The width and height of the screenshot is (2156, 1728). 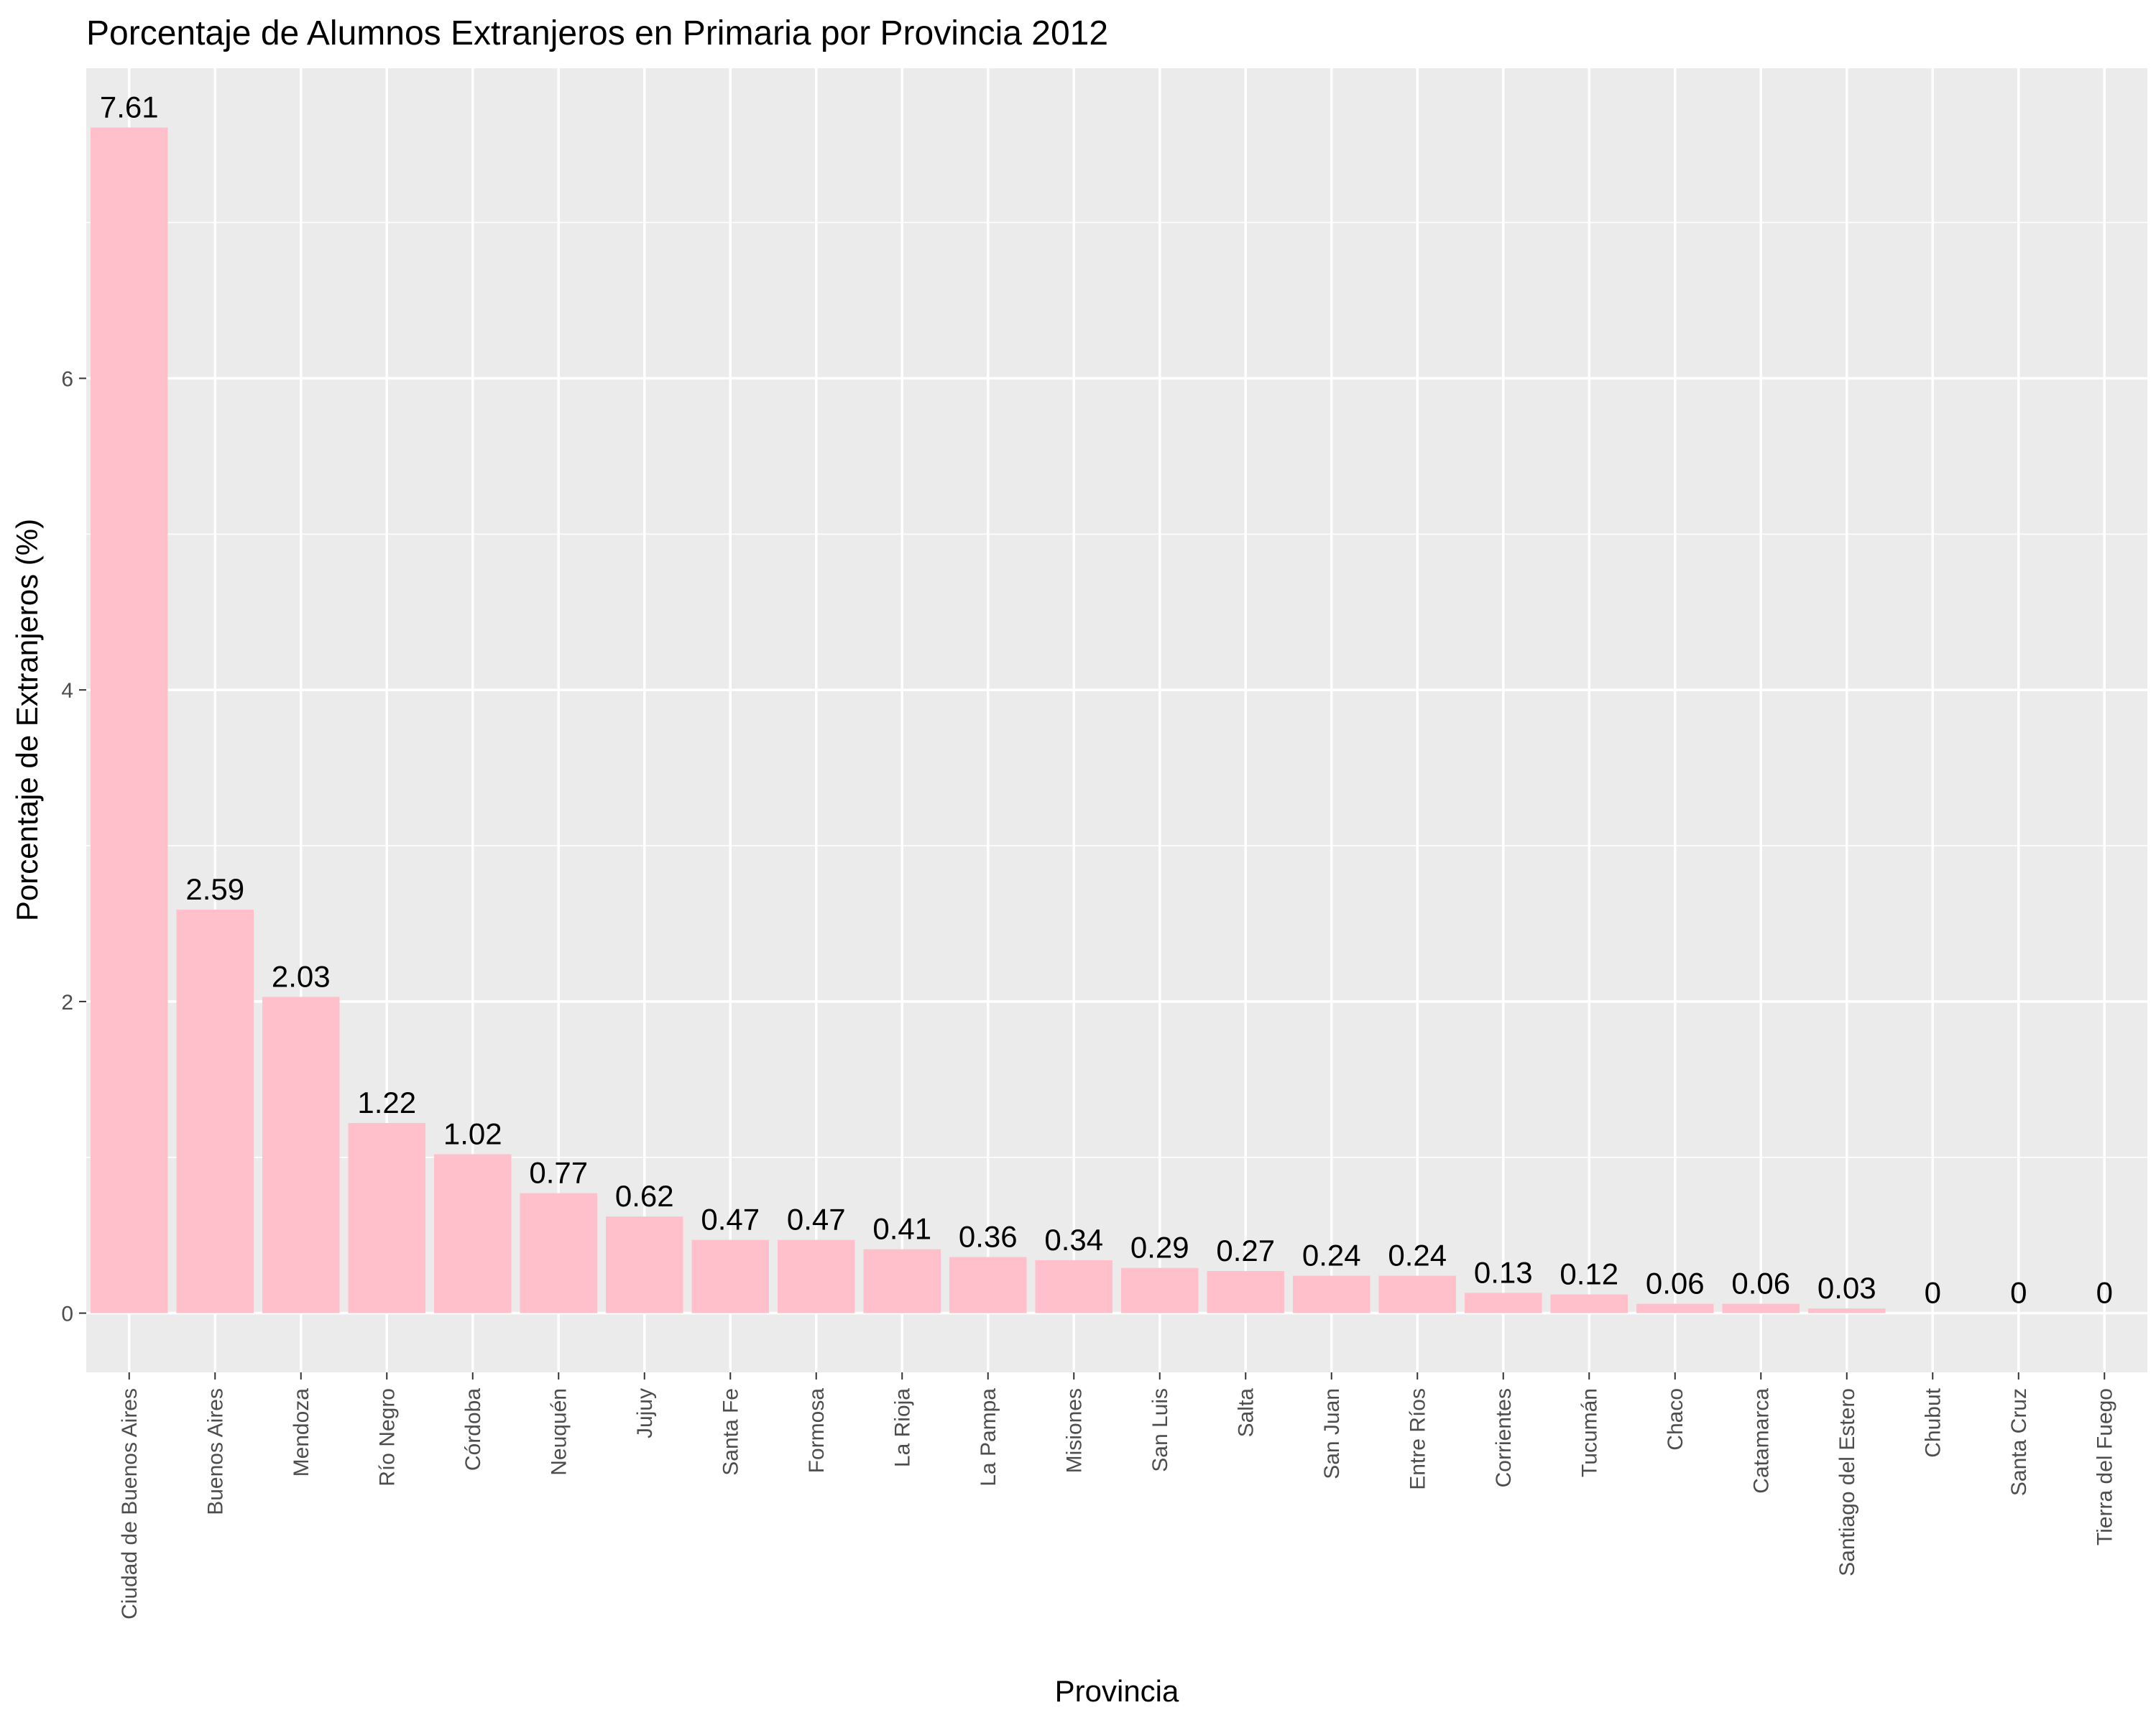 I want to click on y-tick-label: 4, so click(x=67, y=691).